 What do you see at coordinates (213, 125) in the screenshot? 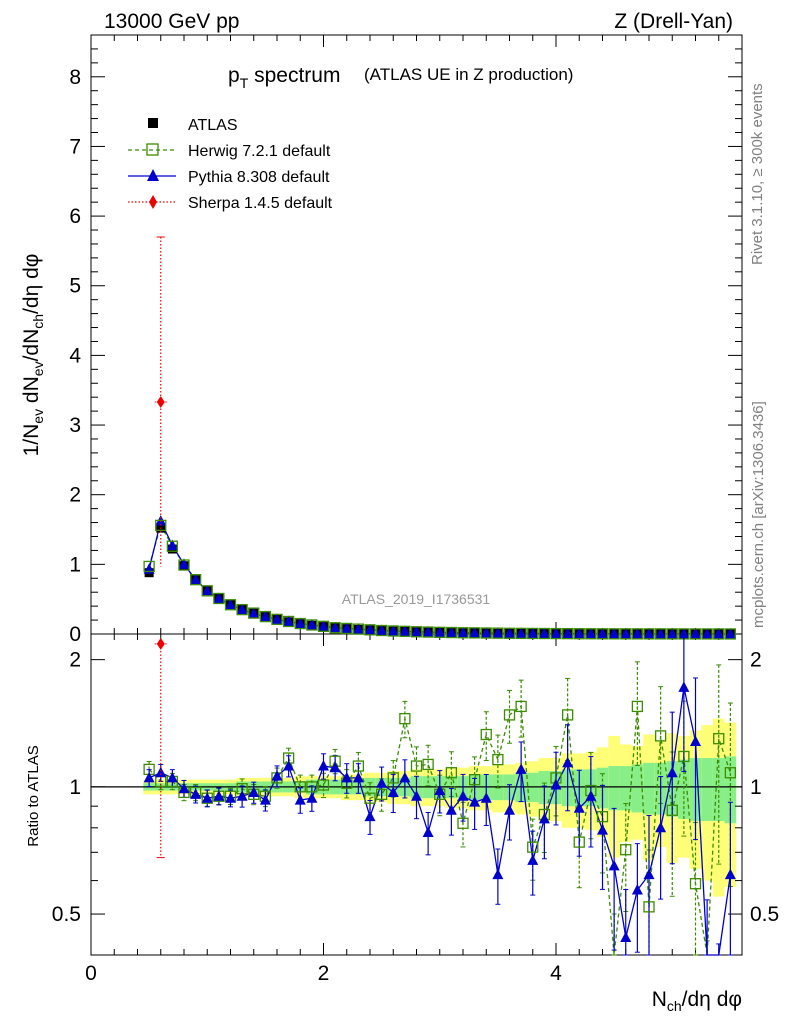
I see `legend-atlas-label: ATLAS` at bounding box center [213, 125].